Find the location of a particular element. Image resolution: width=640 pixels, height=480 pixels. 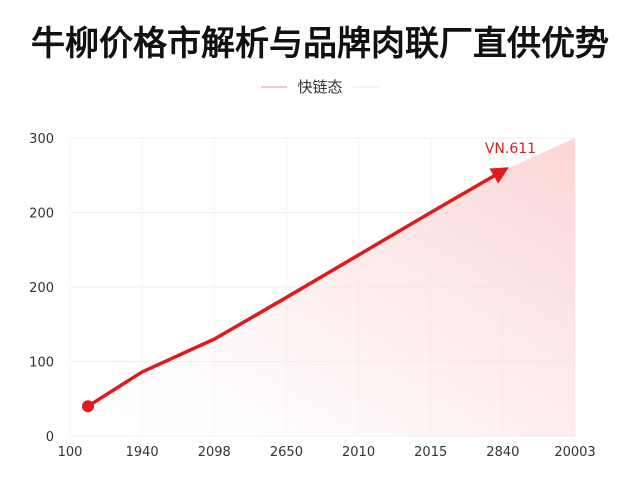

x-tick-label: 1940 is located at coordinates (142, 452).